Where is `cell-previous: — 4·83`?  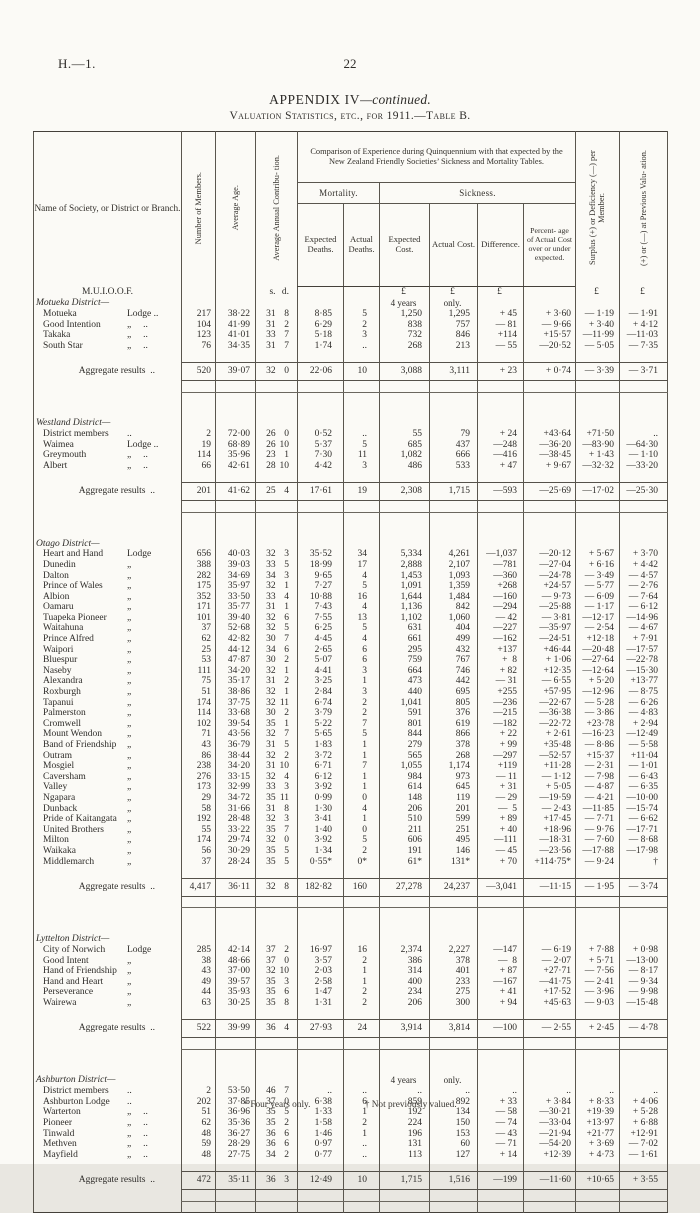 cell-previous: — 4·83 is located at coordinates (643, 713).